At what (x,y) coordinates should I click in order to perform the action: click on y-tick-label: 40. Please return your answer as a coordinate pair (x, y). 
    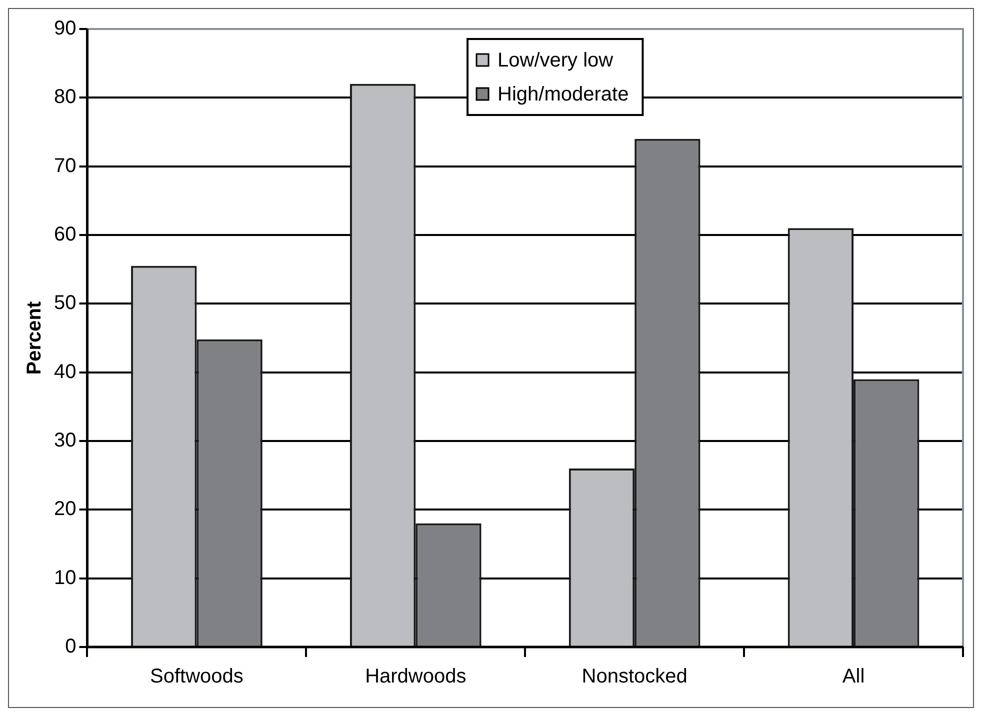
    Looking at the image, I should click on (65, 371).